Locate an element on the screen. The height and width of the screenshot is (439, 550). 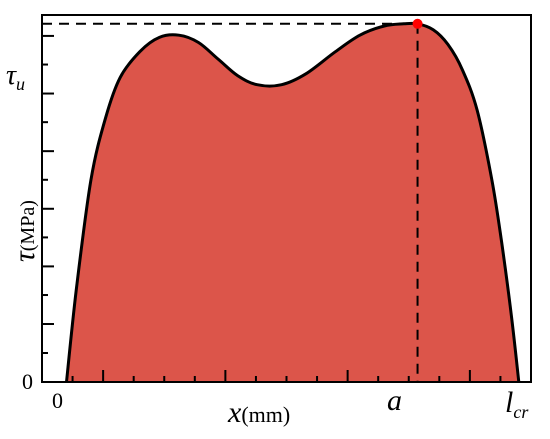
peak-point is located at coordinates (417, 23).